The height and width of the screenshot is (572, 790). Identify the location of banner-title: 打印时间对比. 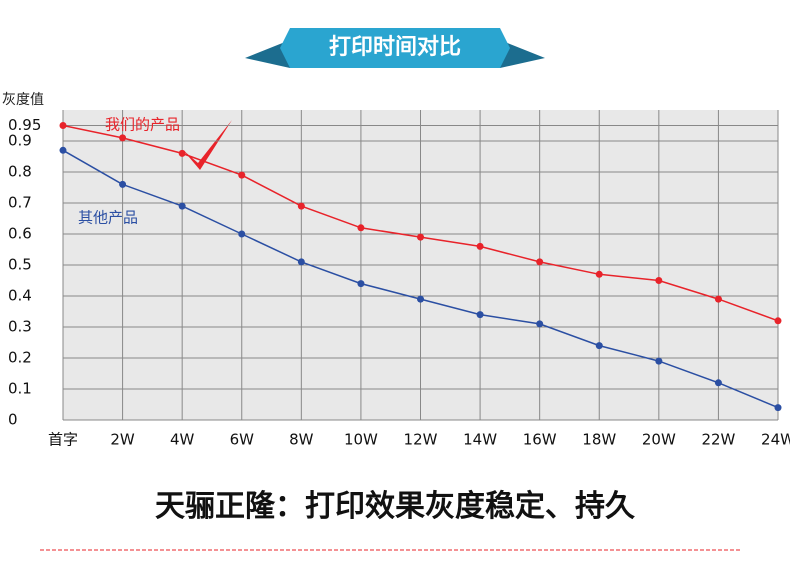
(395, 47).